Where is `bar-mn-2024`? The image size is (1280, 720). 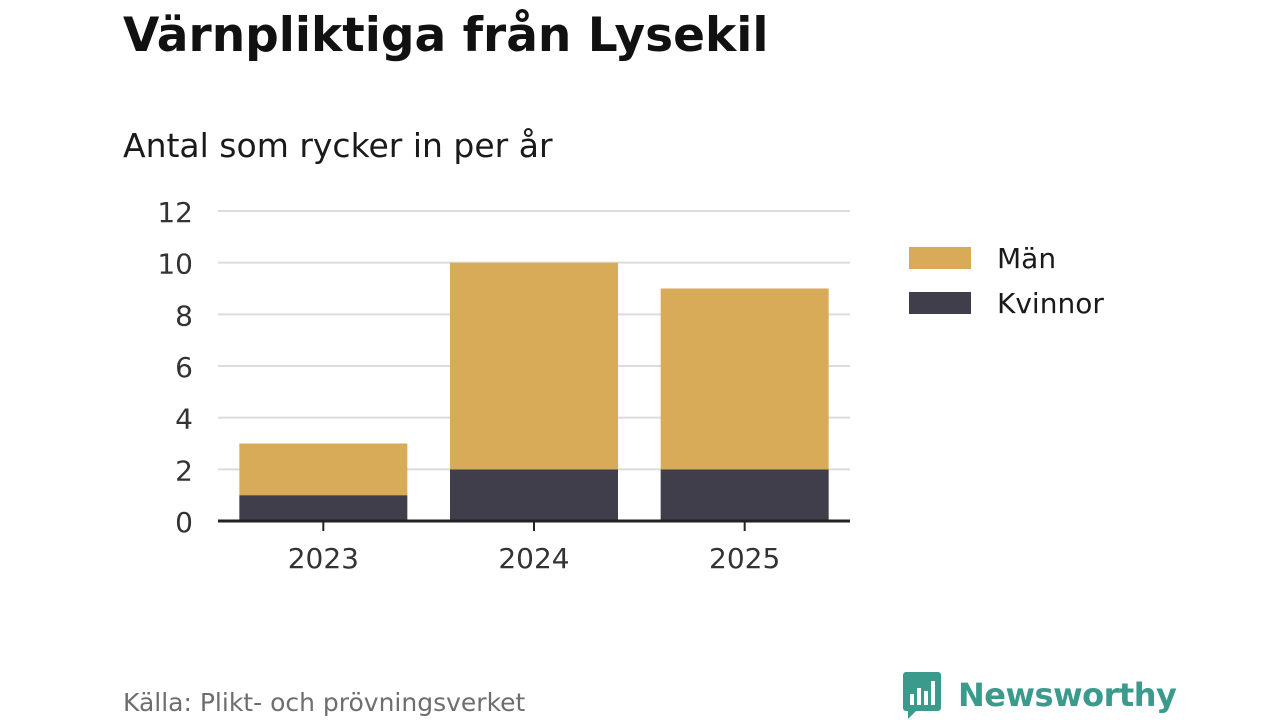
bar-mn-2024 is located at coordinates (534, 366).